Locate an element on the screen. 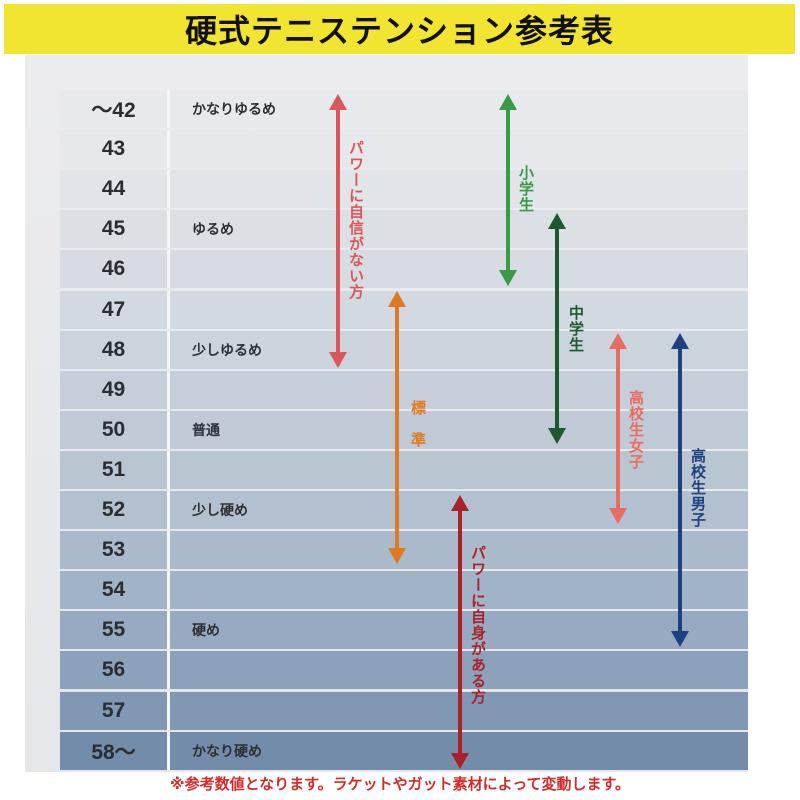  tension-value: 58～ is located at coordinates (115, 750).